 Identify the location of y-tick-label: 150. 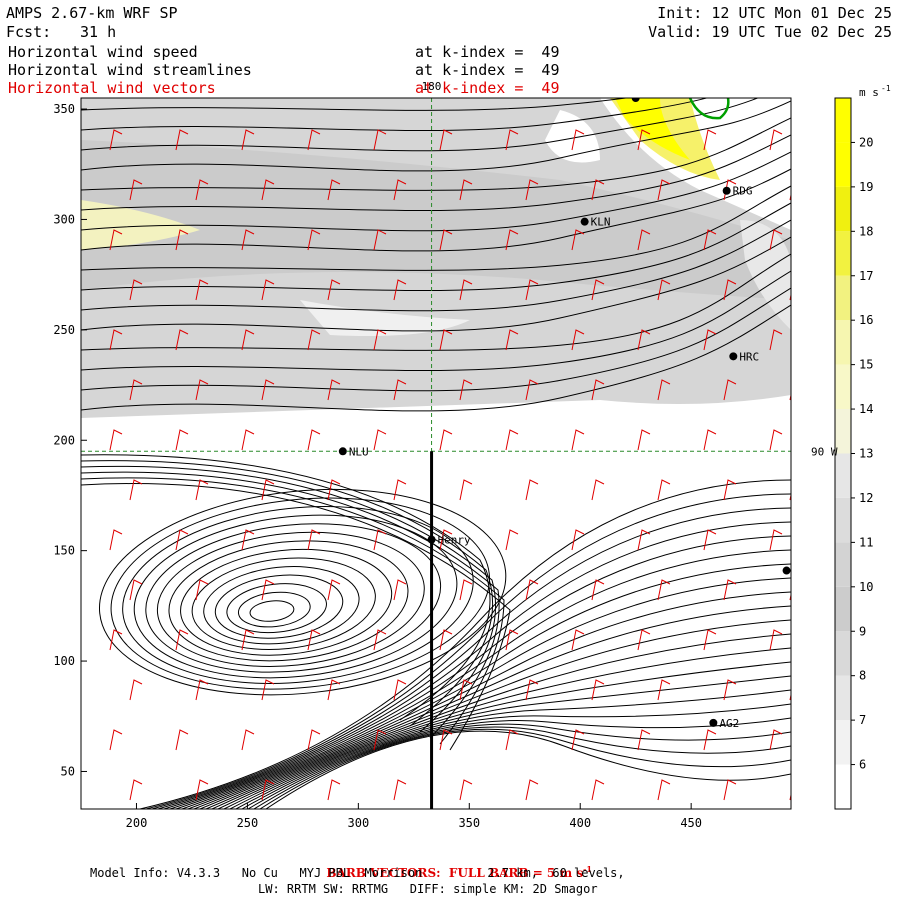
(64, 551).